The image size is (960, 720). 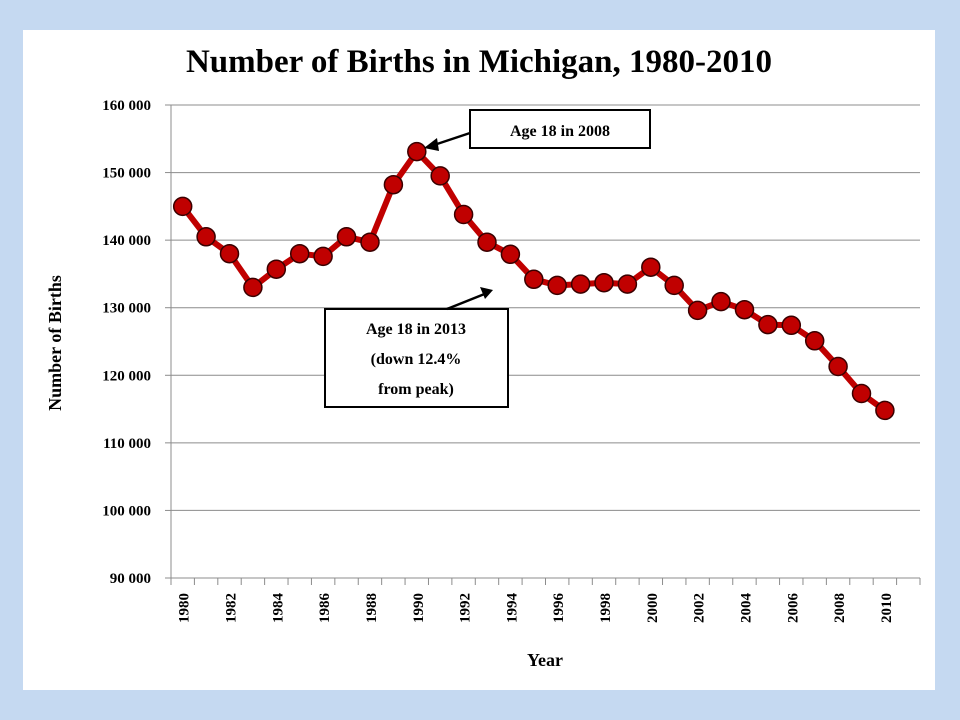 What do you see at coordinates (840, 608) in the screenshot?
I see `x-tick-label: 2008` at bounding box center [840, 608].